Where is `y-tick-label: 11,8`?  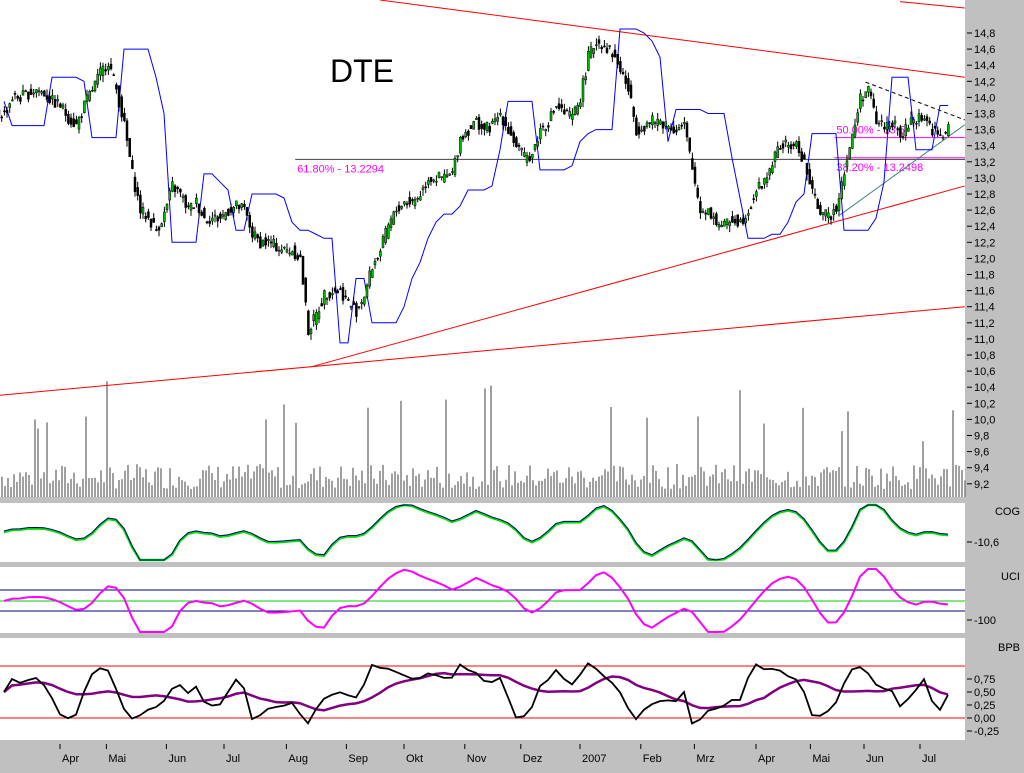
y-tick-label: 11,8 is located at coordinates (984, 276).